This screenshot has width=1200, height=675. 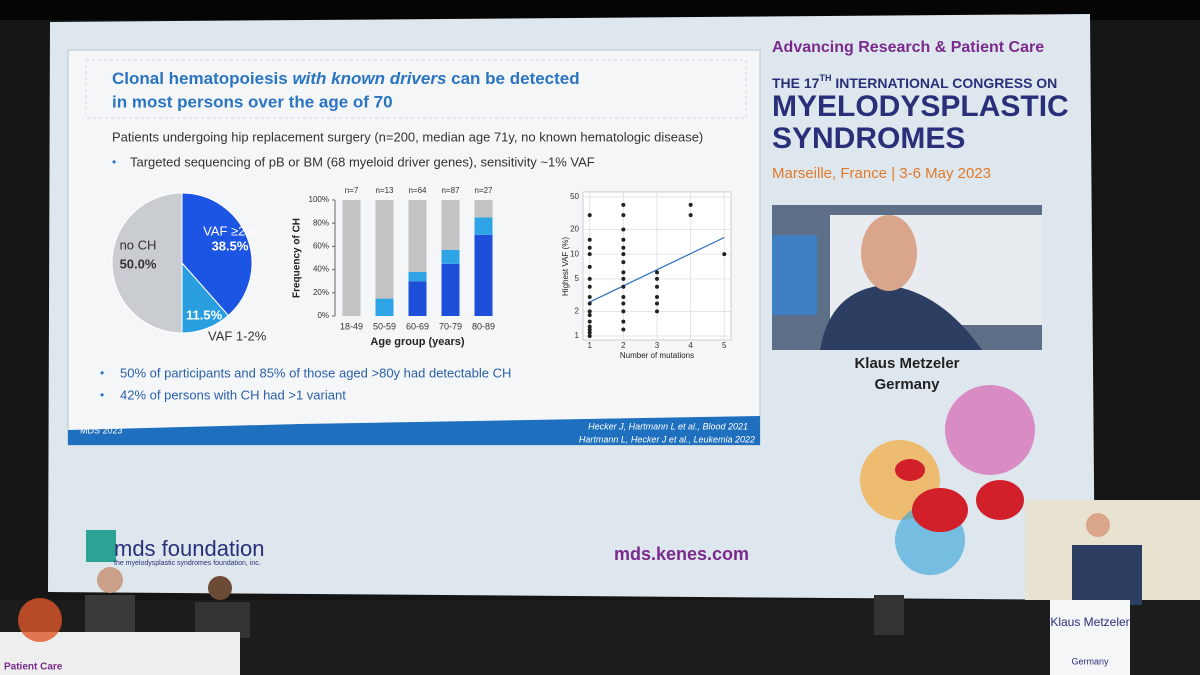 I want to click on presenter, so click(x=1107, y=575).